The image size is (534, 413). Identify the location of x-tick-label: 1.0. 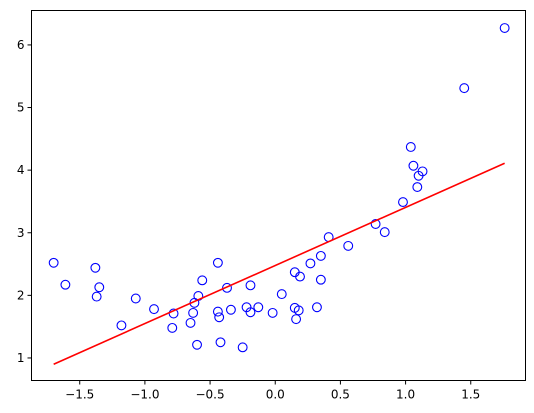
(405, 395).